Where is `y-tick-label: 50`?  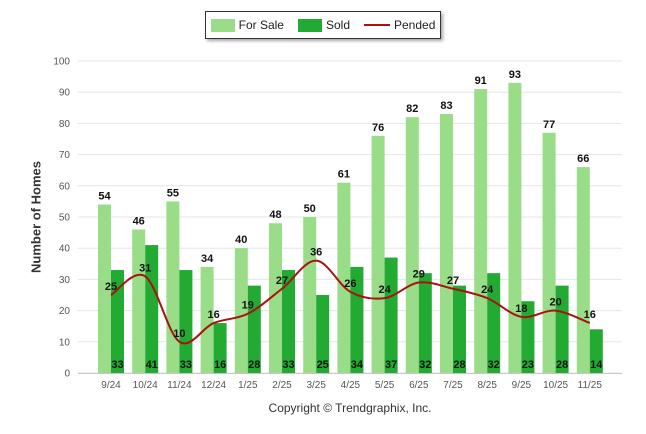
y-tick-label: 50 is located at coordinates (65, 218).